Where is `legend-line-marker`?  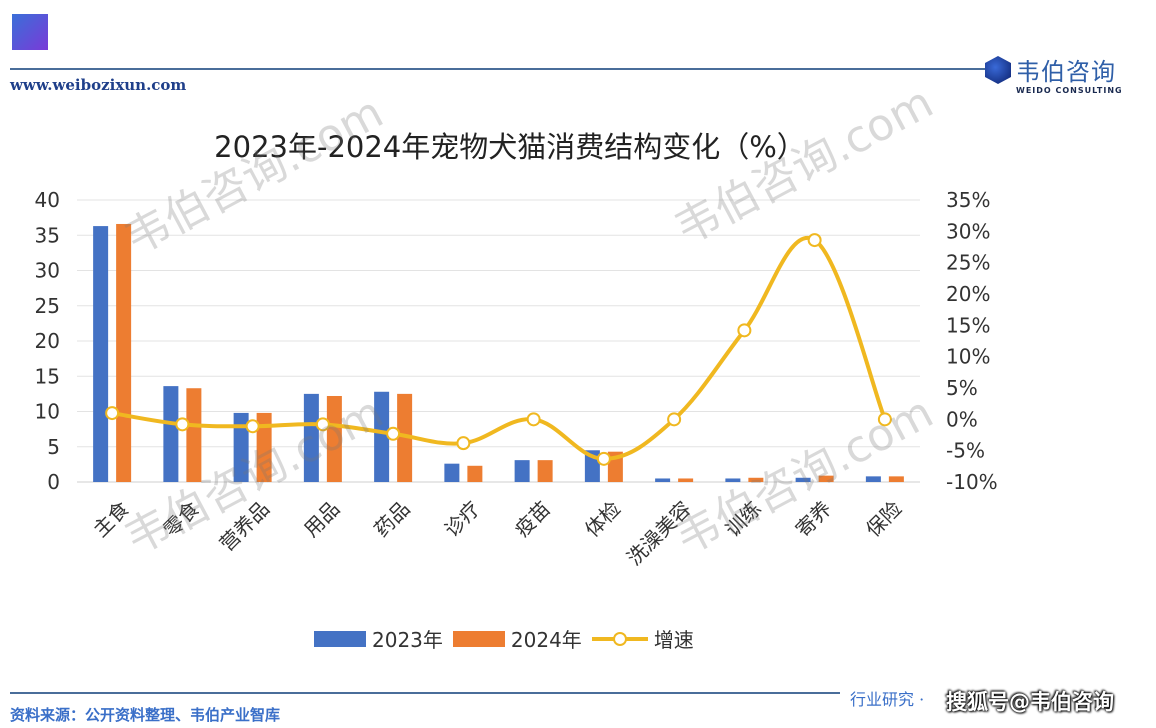 legend-line-marker is located at coordinates (619, 638).